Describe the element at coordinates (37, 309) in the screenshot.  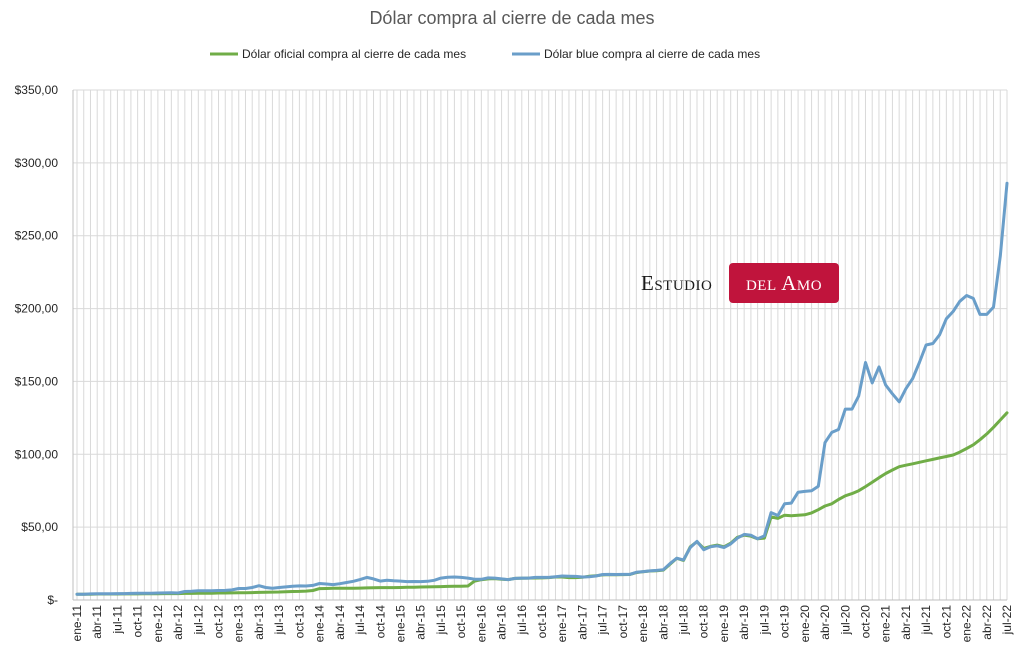
I see `y-tick-label: $200,00` at that location.